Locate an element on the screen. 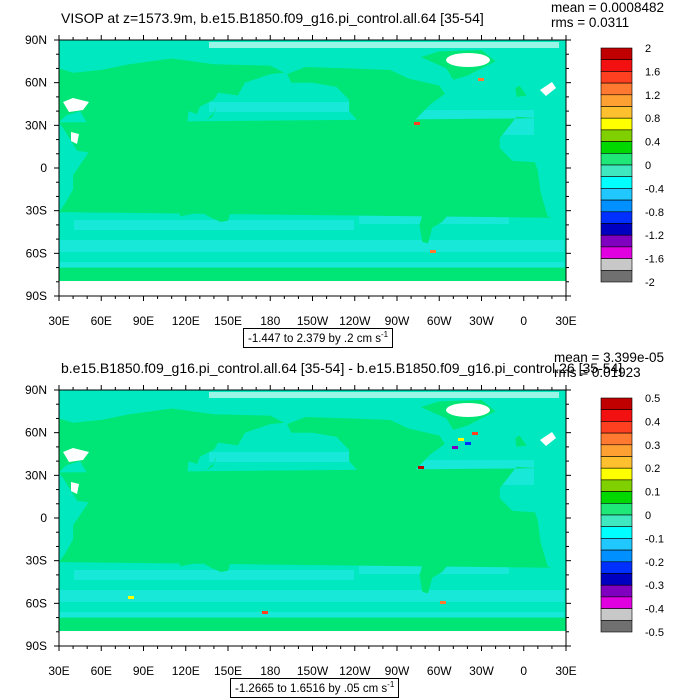 The width and height of the screenshot is (700, 700). colorbar-label: 0 is located at coordinates (648, 516).